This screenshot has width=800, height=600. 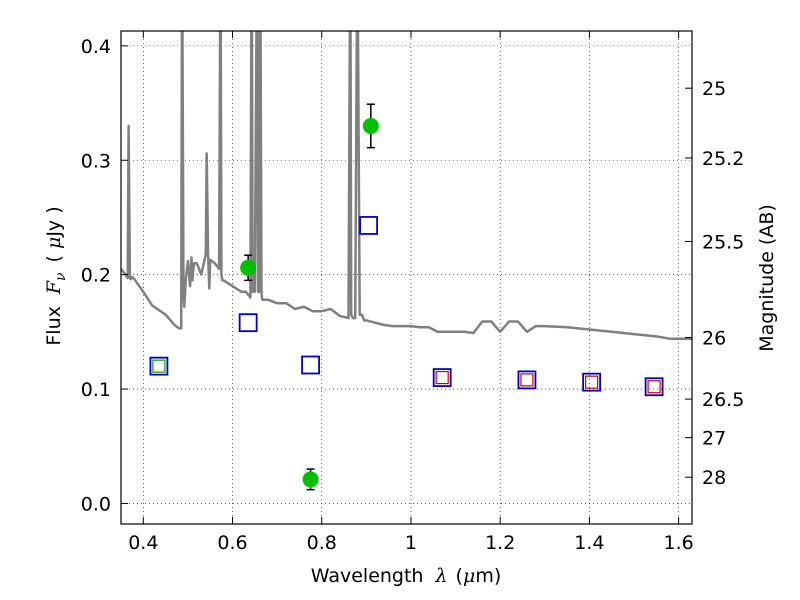 What do you see at coordinates (714, 283) in the screenshot?
I see `magnitude-axis-ticks: 25 25.2 25.5 26 26.5 27 28` at bounding box center [714, 283].